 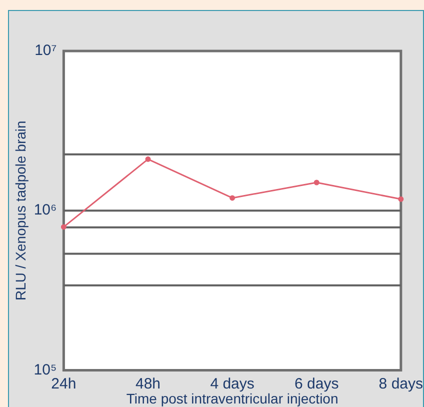 I want to click on x-axis-title: Time post intraventricular injection, so click(x=232, y=398).